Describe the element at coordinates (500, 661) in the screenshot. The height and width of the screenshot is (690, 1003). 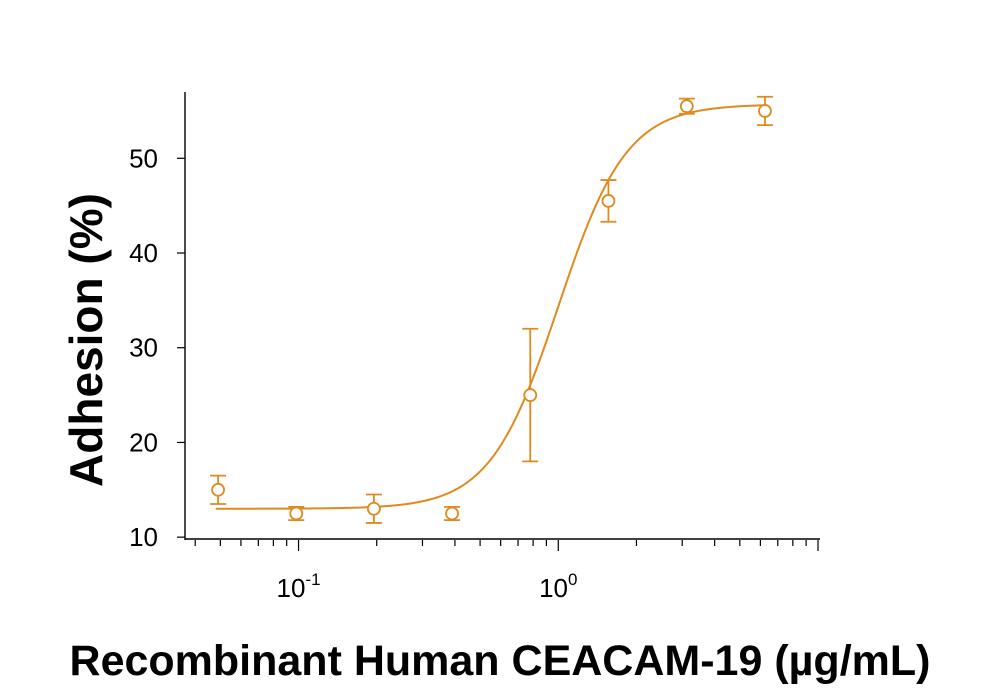
I see `x-axis-title: Recombinant Human CEACAM-19 (µg/mL)` at that location.